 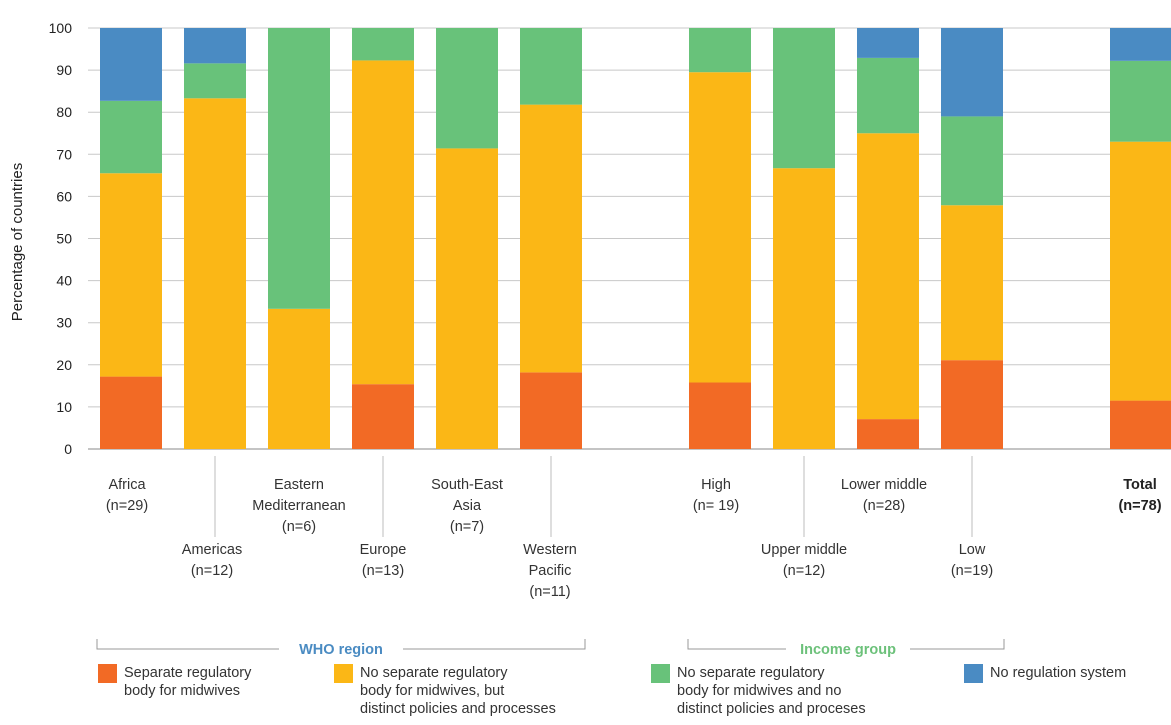 What do you see at coordinates (383, 550) in the screenshot?
I see `category-label: Europe` at bounding box center [383, 550].